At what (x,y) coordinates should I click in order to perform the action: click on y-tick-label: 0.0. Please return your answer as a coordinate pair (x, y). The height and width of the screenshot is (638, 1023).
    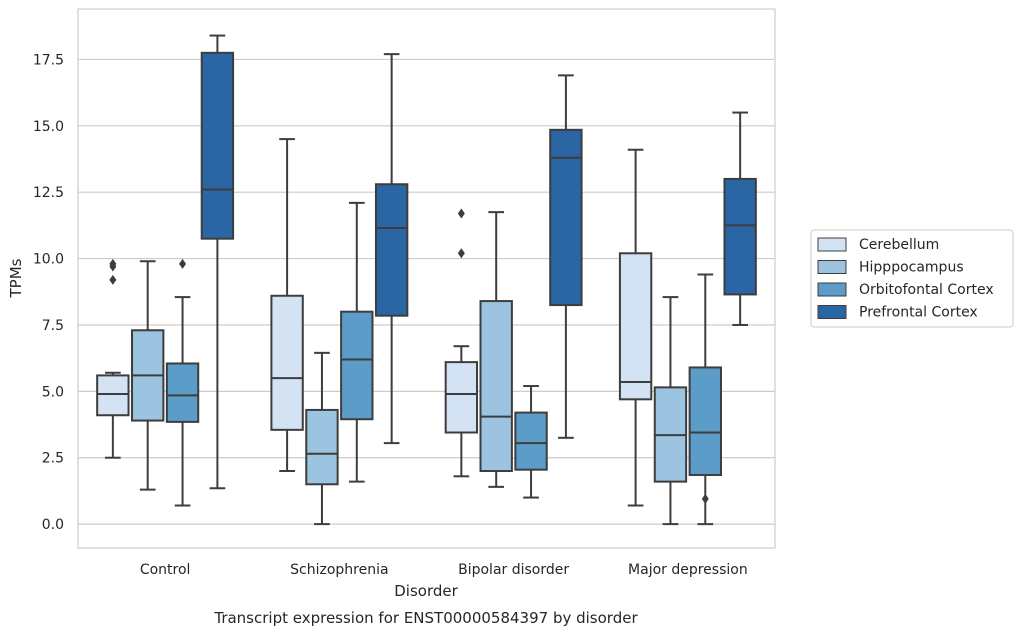
    Looking at the image, I should click on (53, 525).